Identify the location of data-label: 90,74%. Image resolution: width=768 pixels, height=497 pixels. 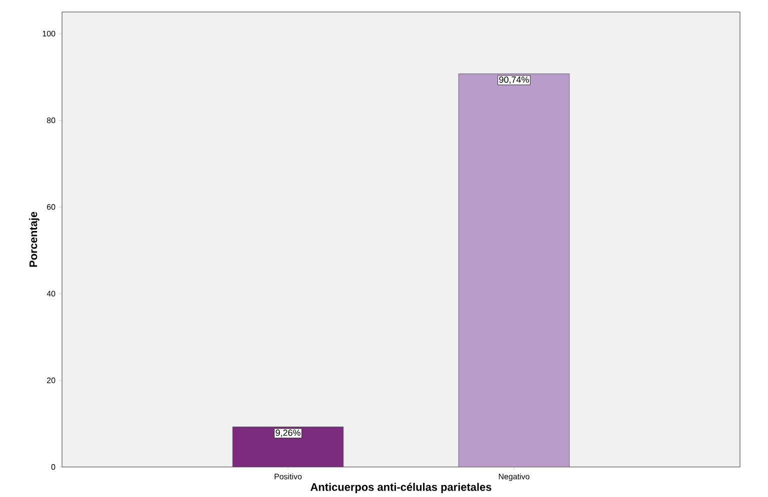
(514, 80).